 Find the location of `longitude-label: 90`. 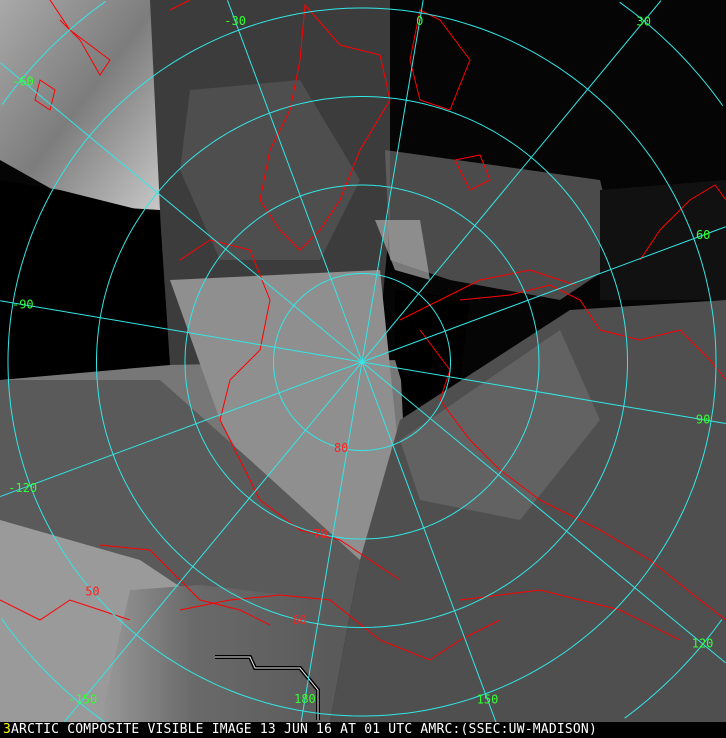

longitude-label: 90 is located at coordinates (703, 420).